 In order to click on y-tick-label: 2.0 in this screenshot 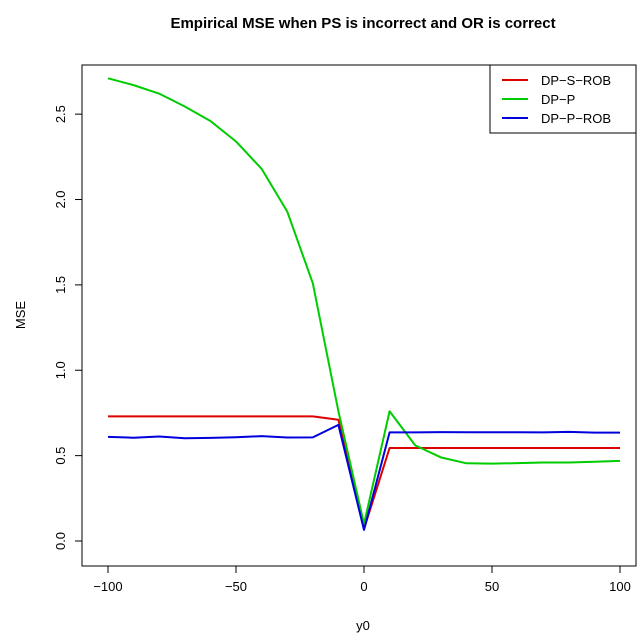, I will do `click(60, 199)`.